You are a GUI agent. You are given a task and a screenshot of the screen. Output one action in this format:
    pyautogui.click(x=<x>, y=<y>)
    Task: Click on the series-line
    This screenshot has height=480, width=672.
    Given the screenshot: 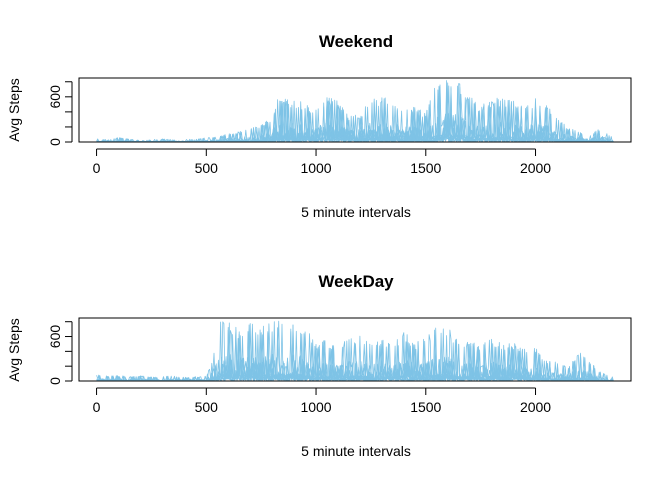 What is the action you would take?
    pyautogui.click(x=355, y=356)
    